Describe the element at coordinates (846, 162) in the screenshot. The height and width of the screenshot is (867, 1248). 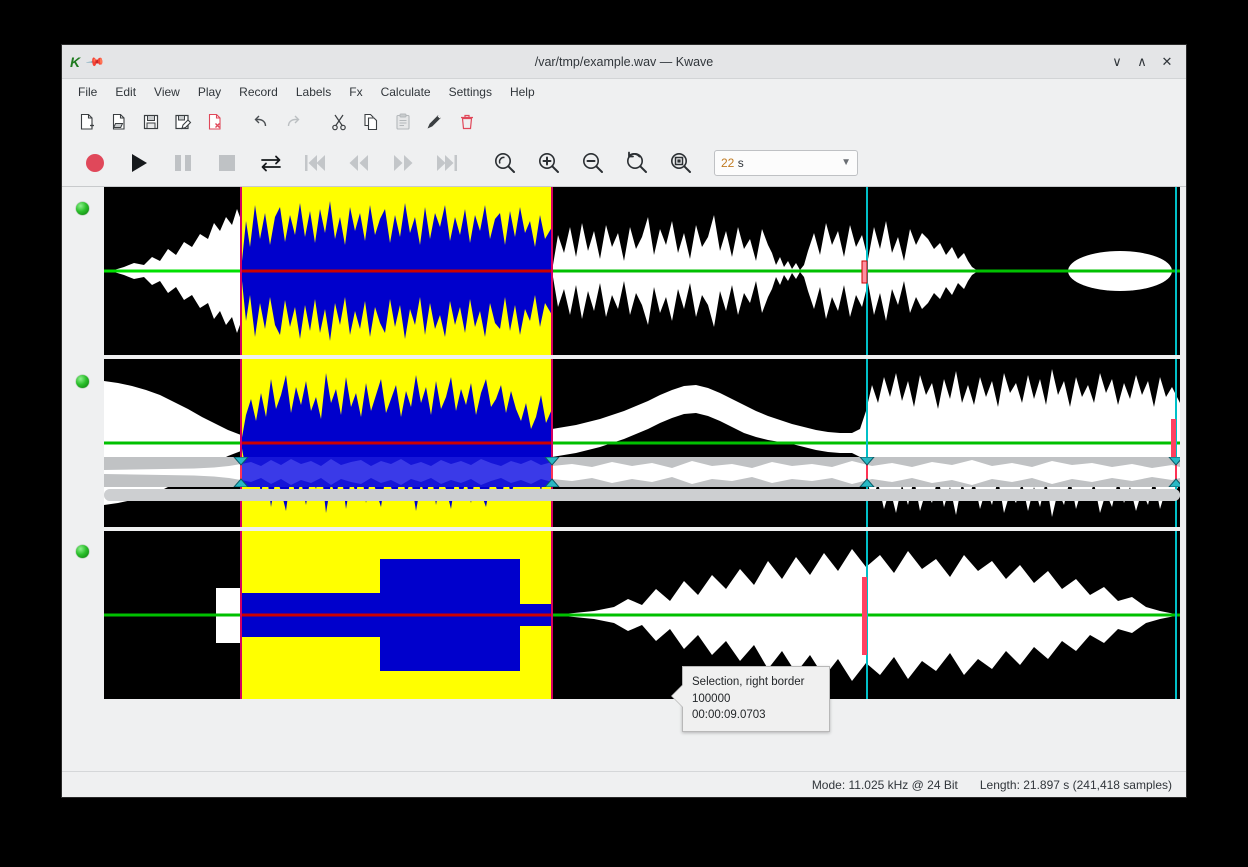
I see `chevron-down-icon: ▼` at that location.